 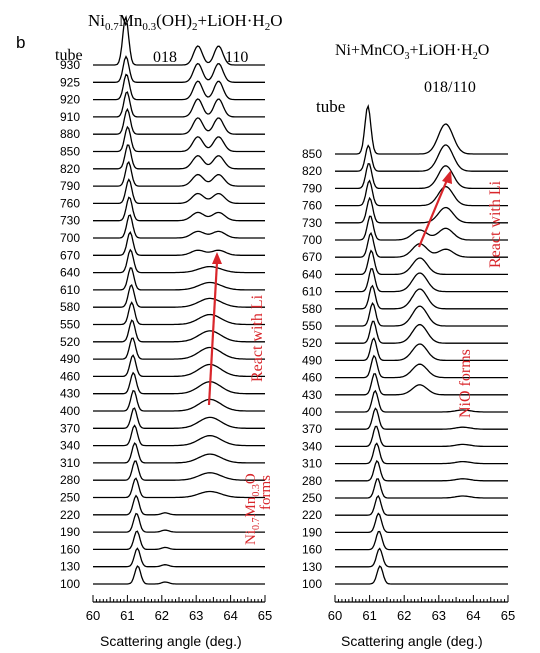 I want to click on right-temperature-label: 610, so click(x=312, y=292).